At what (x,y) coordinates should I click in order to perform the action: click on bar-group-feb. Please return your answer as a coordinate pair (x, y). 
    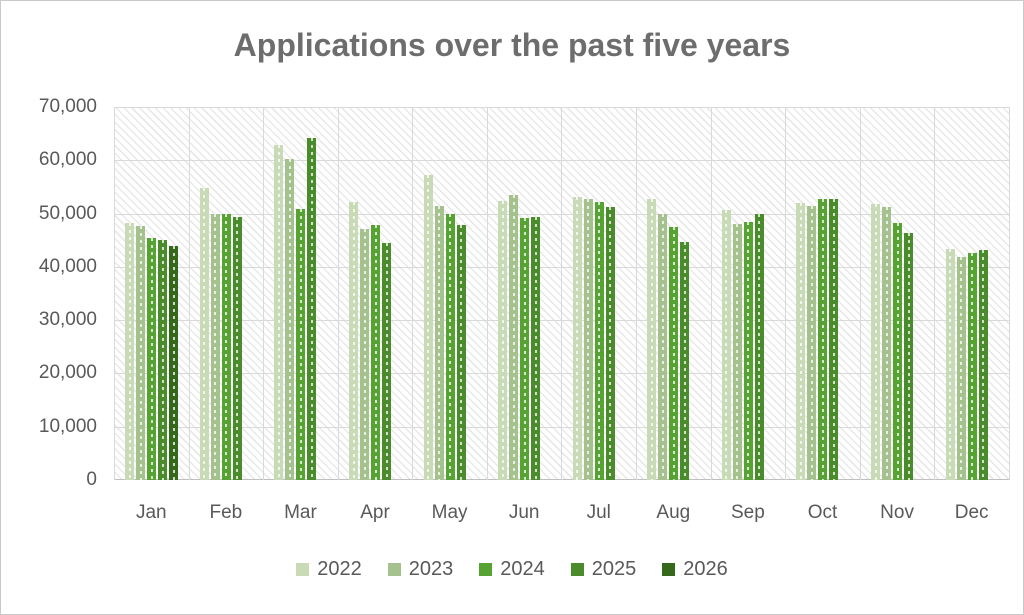
    Looking at the image, I should click on (227, 293).